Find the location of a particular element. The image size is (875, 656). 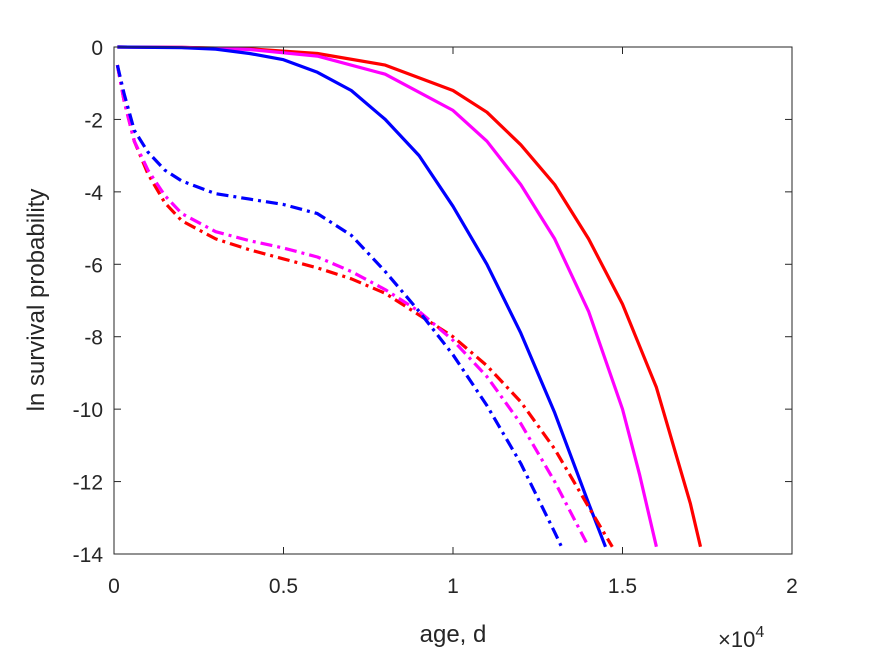

y-tick-label: -6 is located at coordinates (93, 265).